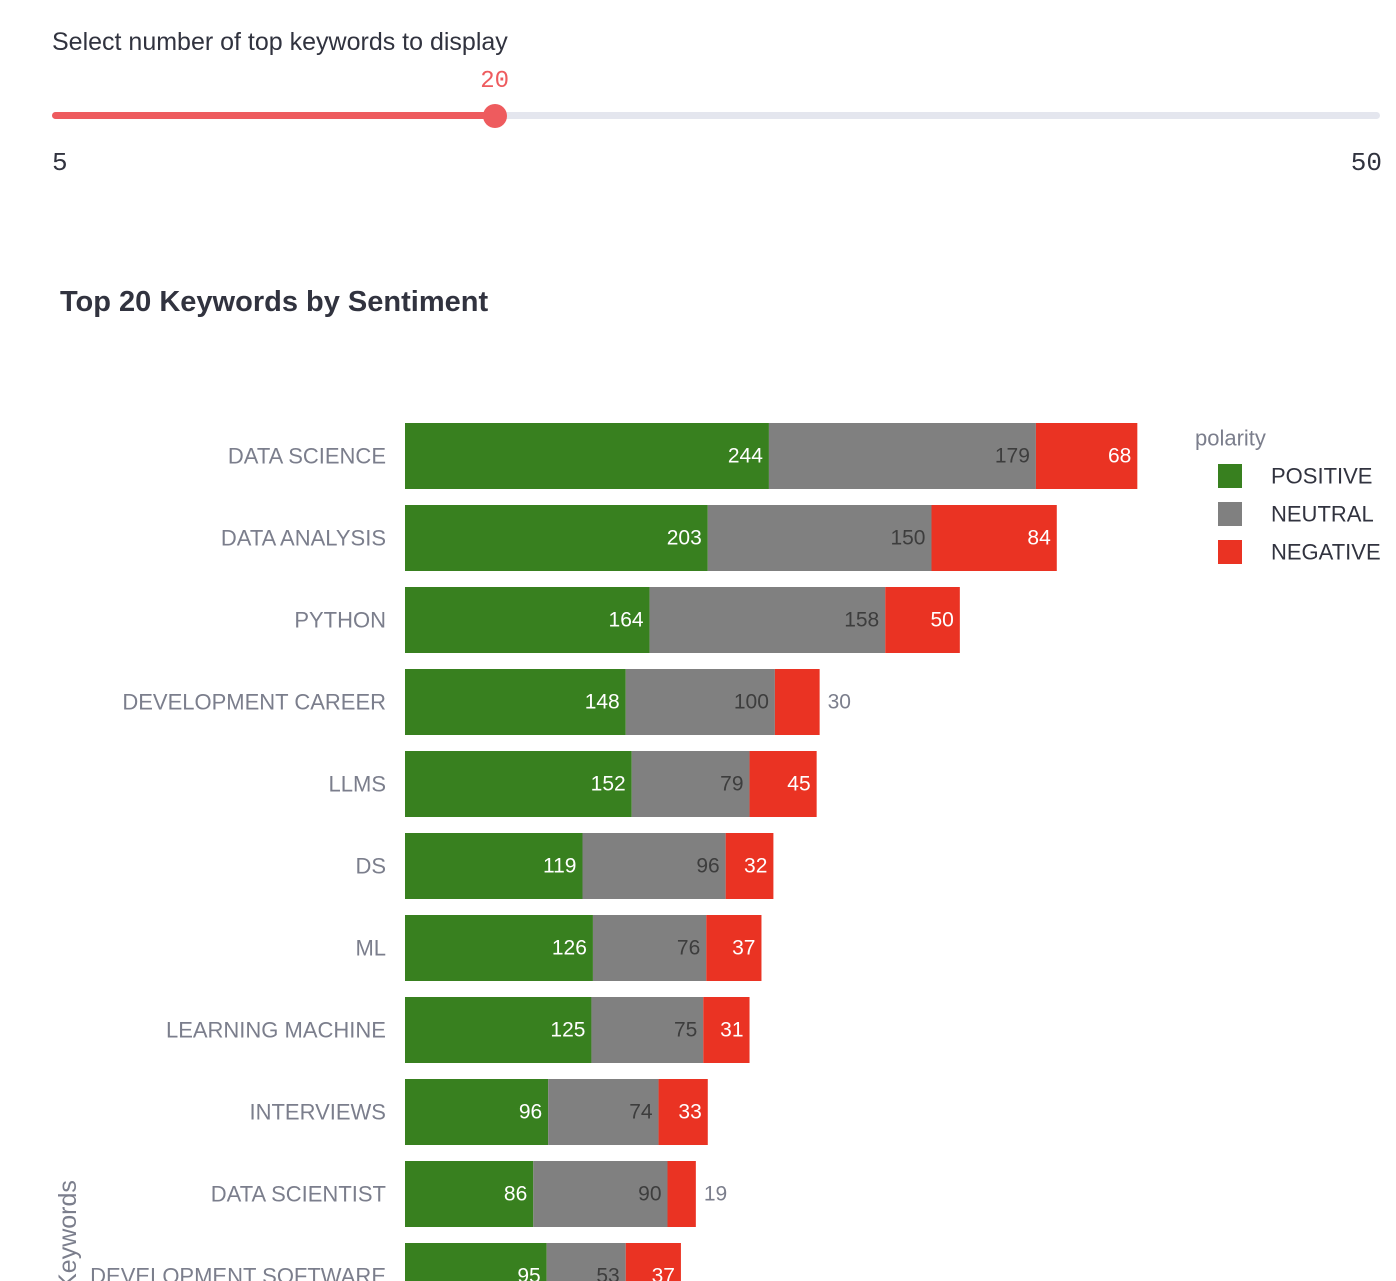 The width and height of the screenshot is (1396, 1281). What do you see at coordinates (1366, 163) in the screenshot?
I see `slider-max-label: 50` at bounding box center [1366, 163].